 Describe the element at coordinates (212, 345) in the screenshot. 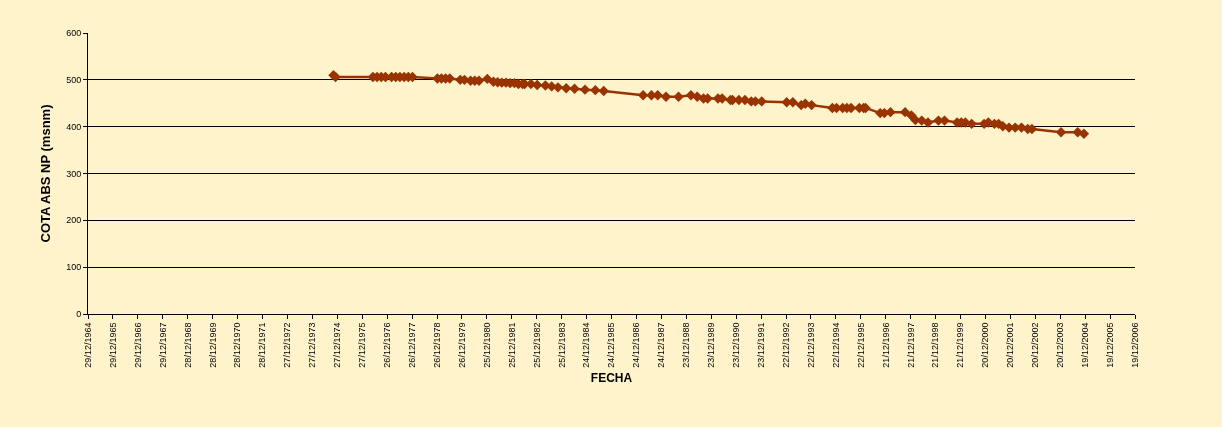

I see `x-tick-label: 28/12/1969` at that location.